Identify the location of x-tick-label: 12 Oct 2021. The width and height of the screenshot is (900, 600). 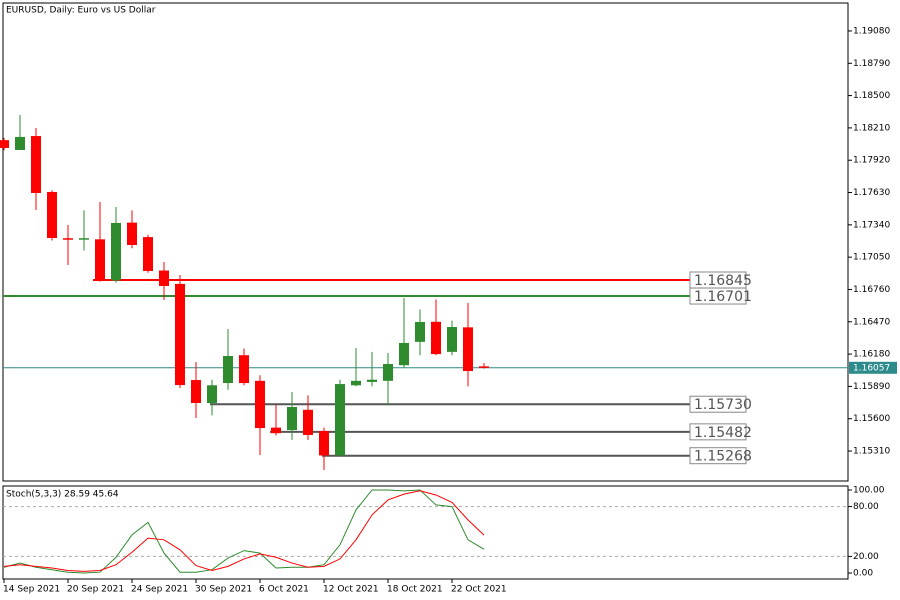
(351, 590).